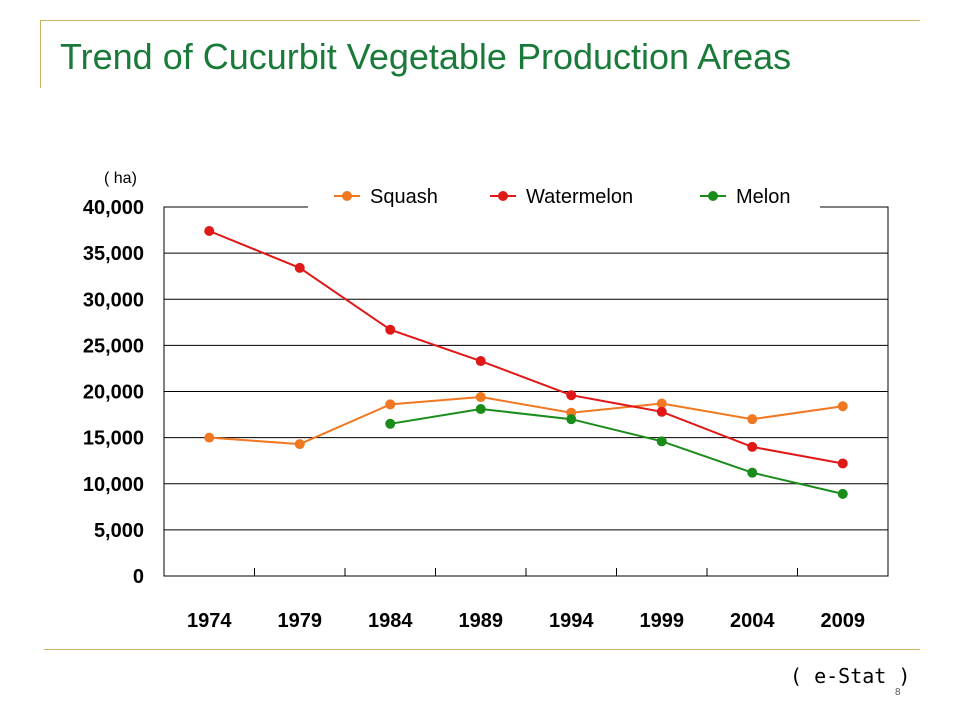 This screenshot has height=720, width=960. Describe the element at coordinates (120, 178) in the screenshot. I see `y-axis-unit-label: ( ha)` at that location.